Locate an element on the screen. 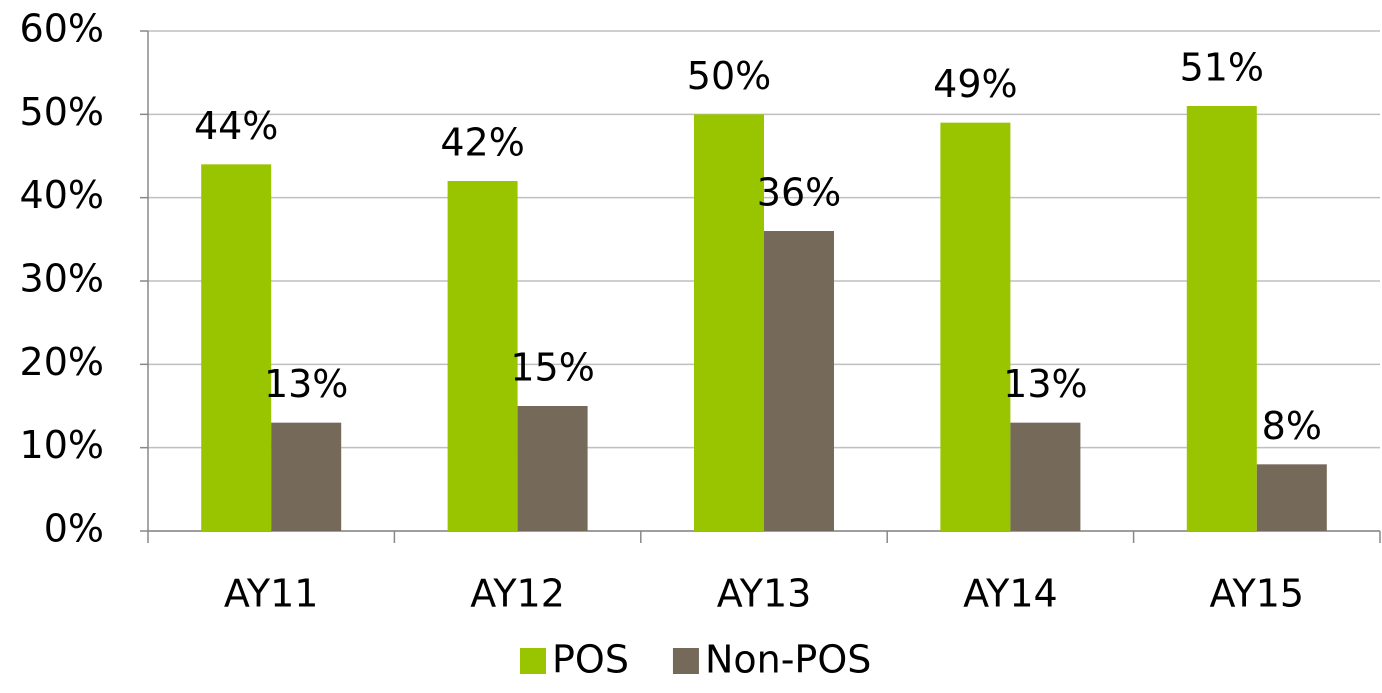  data-label: 8% is located at coordinates (1292, 426).